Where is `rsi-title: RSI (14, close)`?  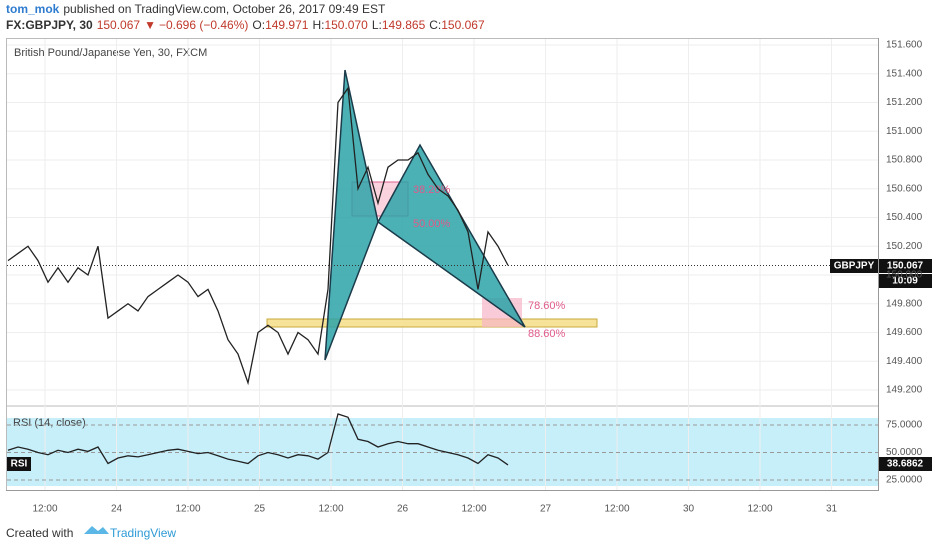
rsi-title: RSI (14, close) is located at coordinates (49, 423).